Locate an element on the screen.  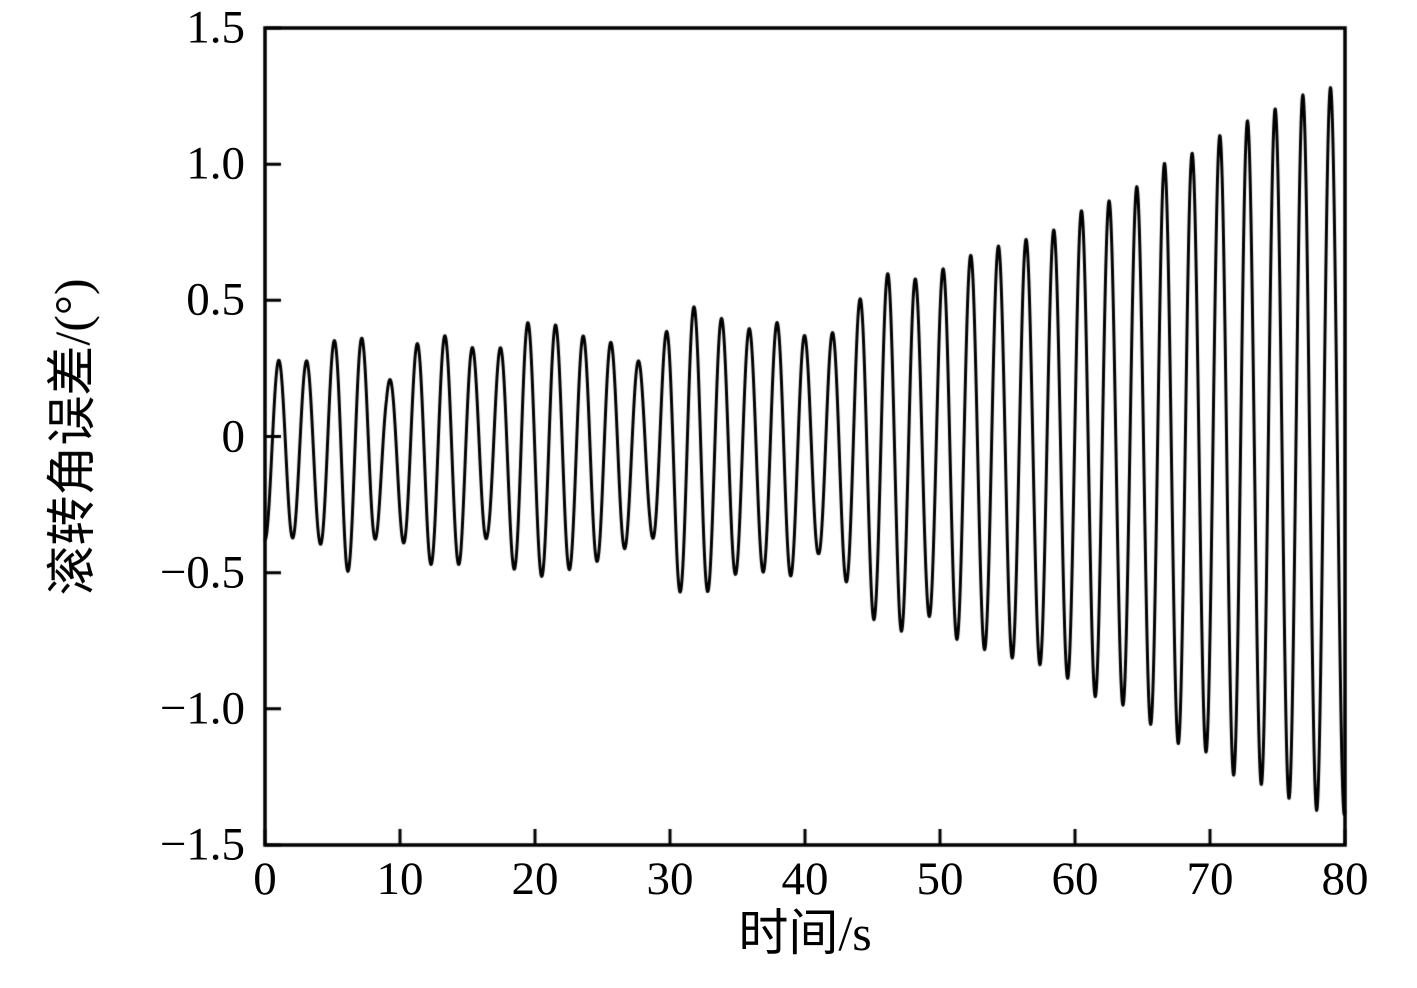
y-axis-label: 滚转角误差/(°) is located at coordinates (72, 437).